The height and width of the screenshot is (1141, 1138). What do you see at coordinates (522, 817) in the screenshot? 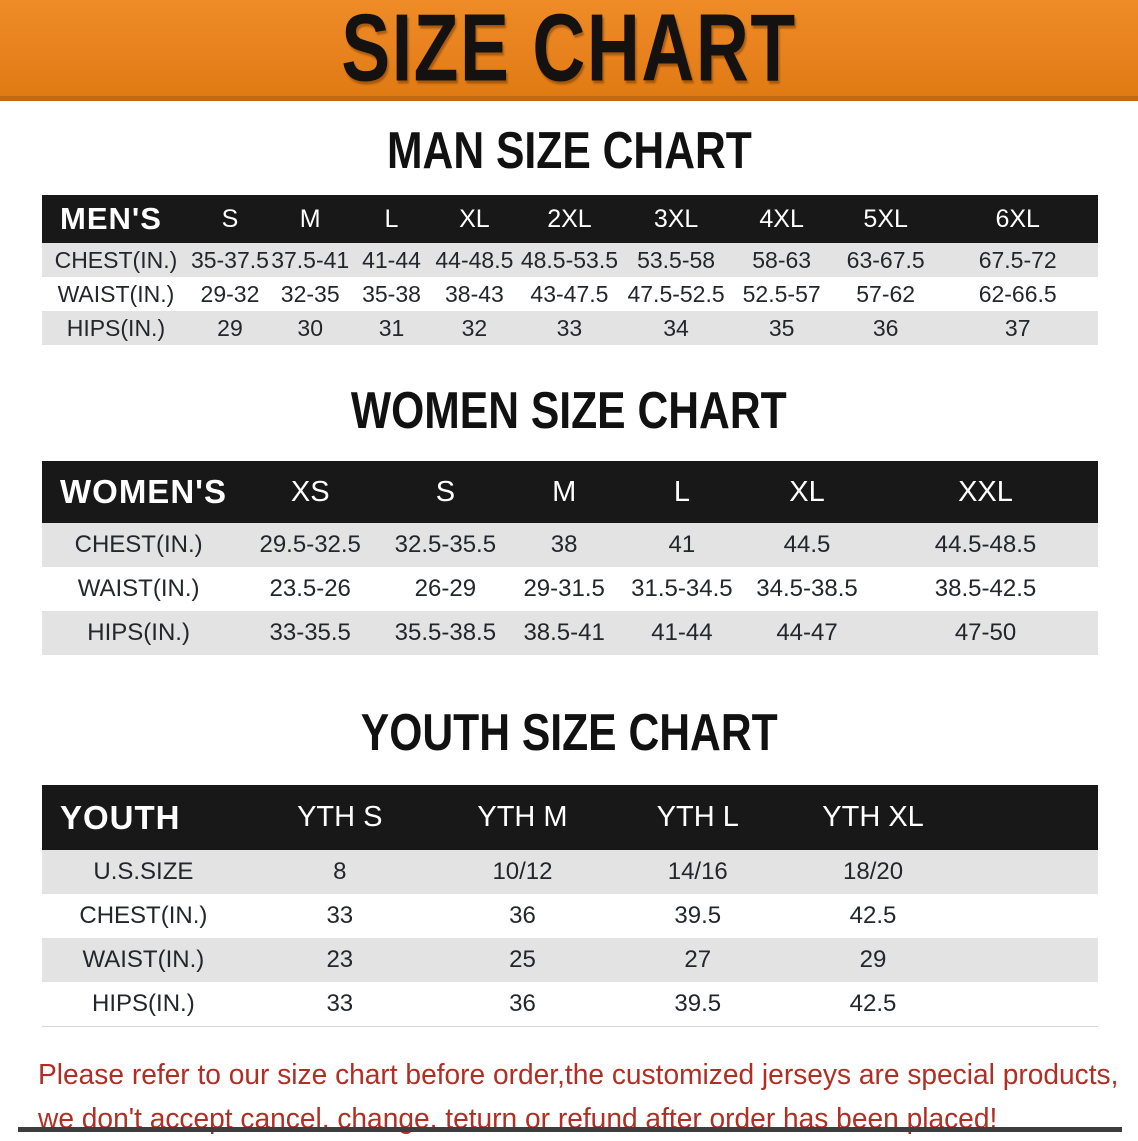
I see `size-column-header: YTH M` at bounding box center [522, 817].